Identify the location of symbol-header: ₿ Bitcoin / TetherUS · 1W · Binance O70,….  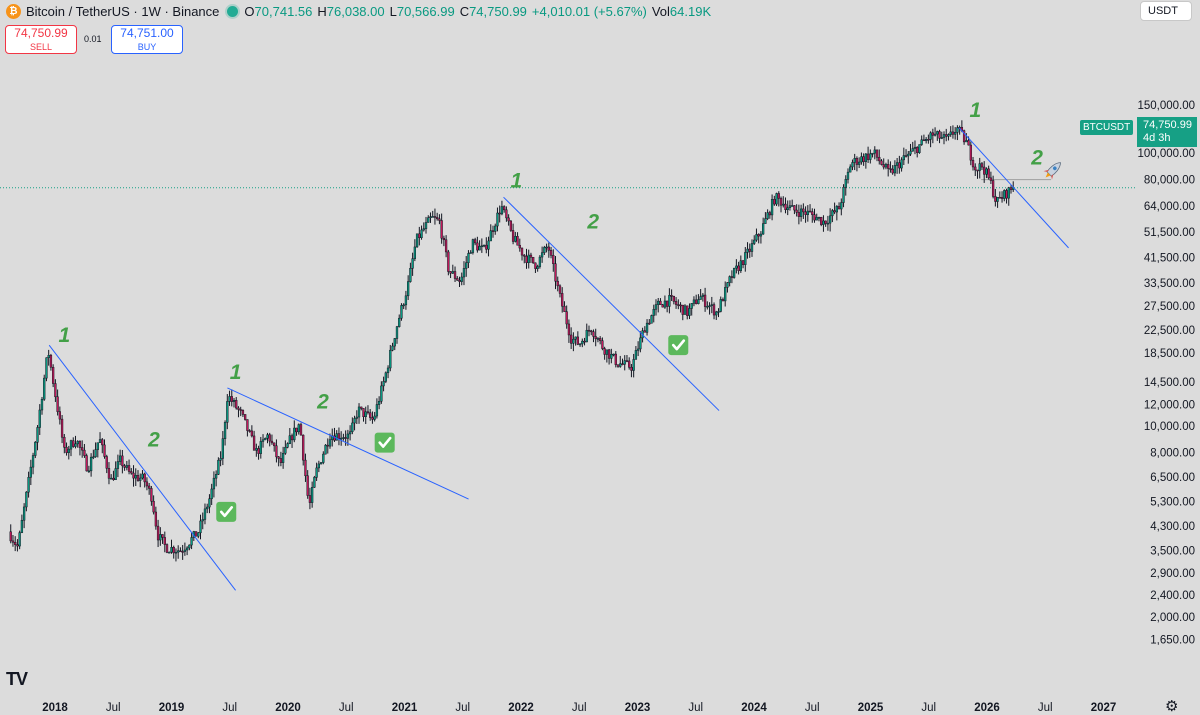
(358, 11).